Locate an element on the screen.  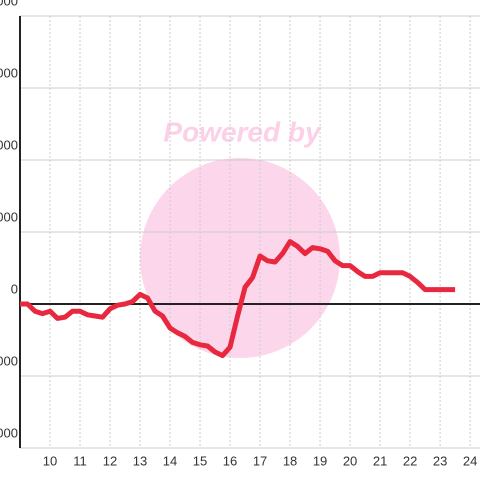
y-tick-label: 0 is located at coordinates (14, 288).